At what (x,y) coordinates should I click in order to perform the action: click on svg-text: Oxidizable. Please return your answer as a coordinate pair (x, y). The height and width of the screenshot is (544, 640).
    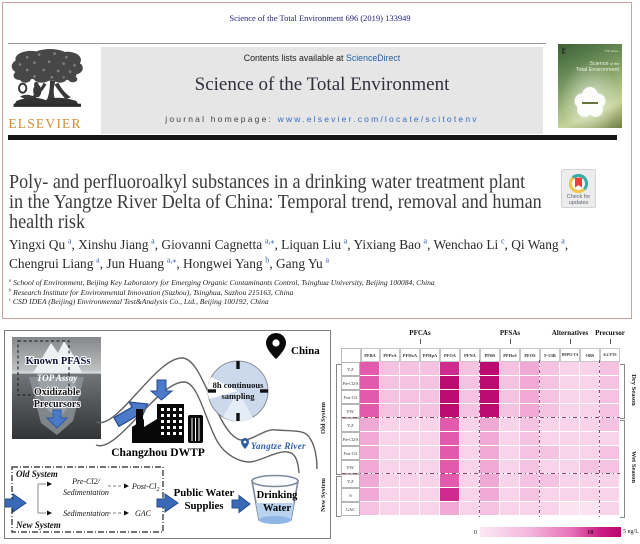
    Looking at the image, I should click on (57, 392).